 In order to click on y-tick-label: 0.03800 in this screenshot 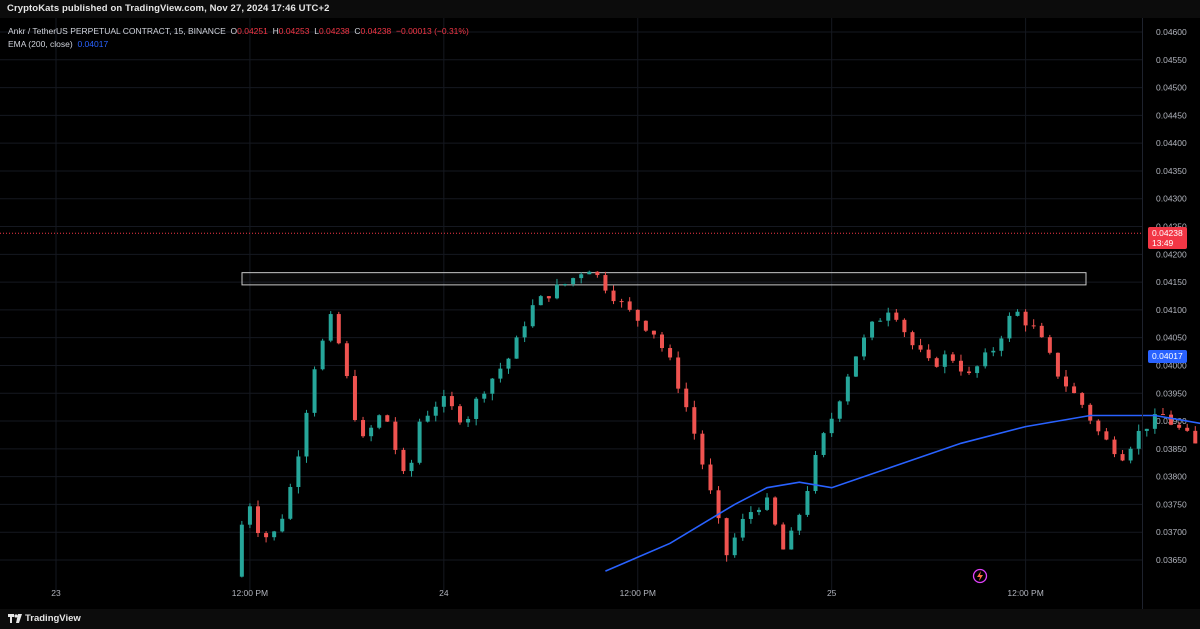, I will do `click(1171, 477)`.